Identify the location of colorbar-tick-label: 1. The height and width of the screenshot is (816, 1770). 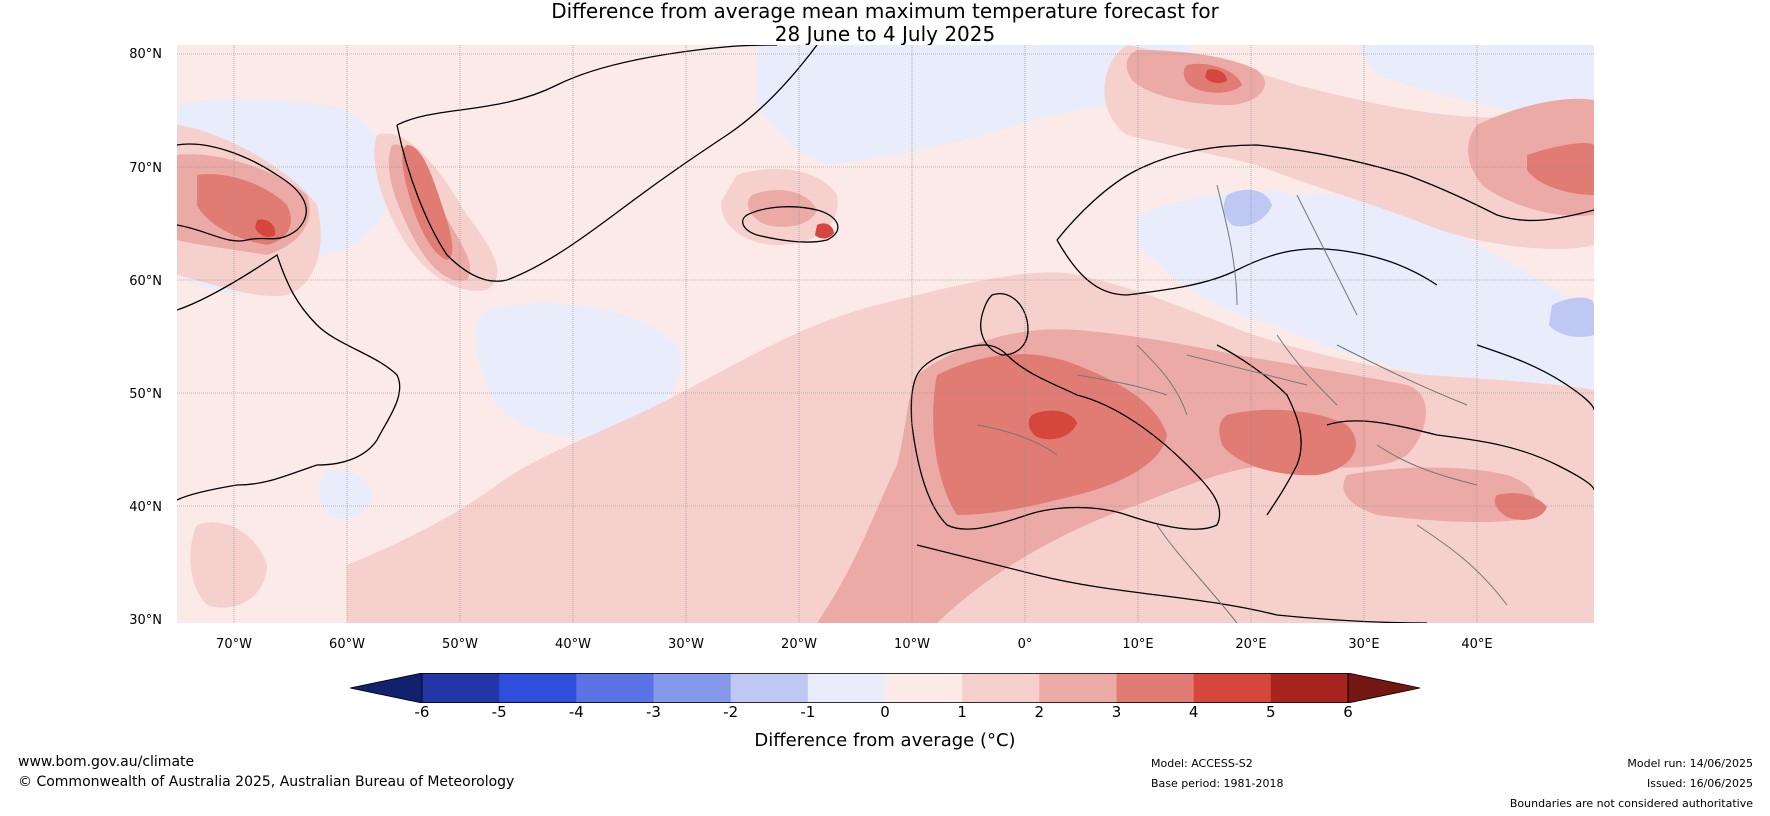
(962, 712).